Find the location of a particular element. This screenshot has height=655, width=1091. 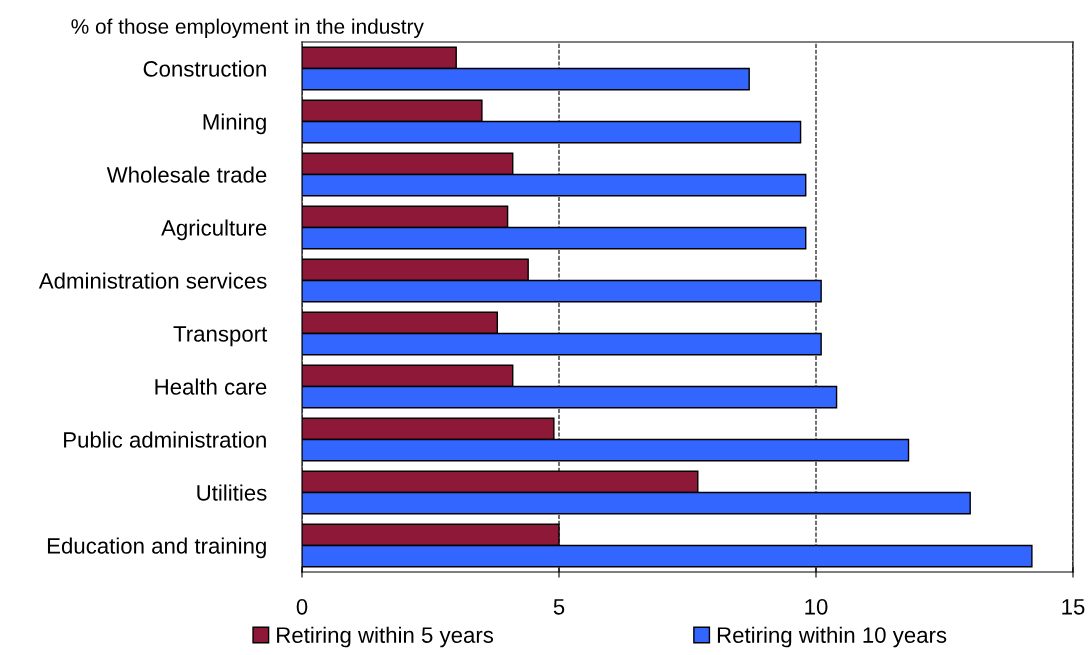

x-tick-label: 5 is located at coordinates (559, 607).